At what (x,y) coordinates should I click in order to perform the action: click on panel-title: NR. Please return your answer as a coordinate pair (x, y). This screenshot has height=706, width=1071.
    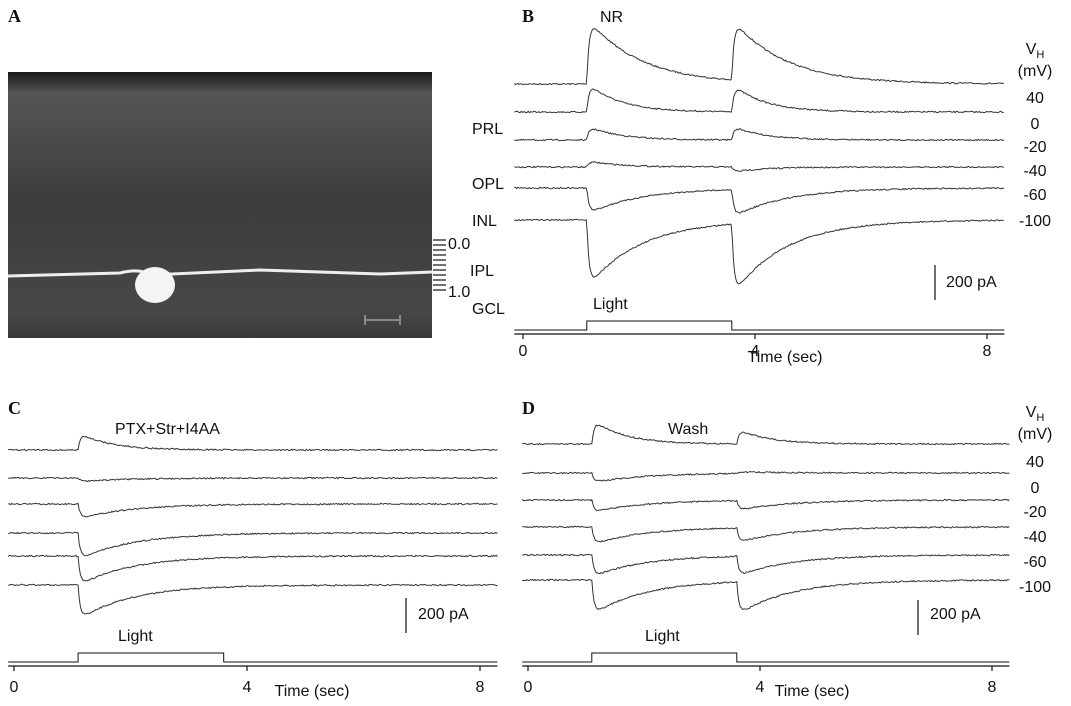
    Looking at the image, I should click on (611, 17).